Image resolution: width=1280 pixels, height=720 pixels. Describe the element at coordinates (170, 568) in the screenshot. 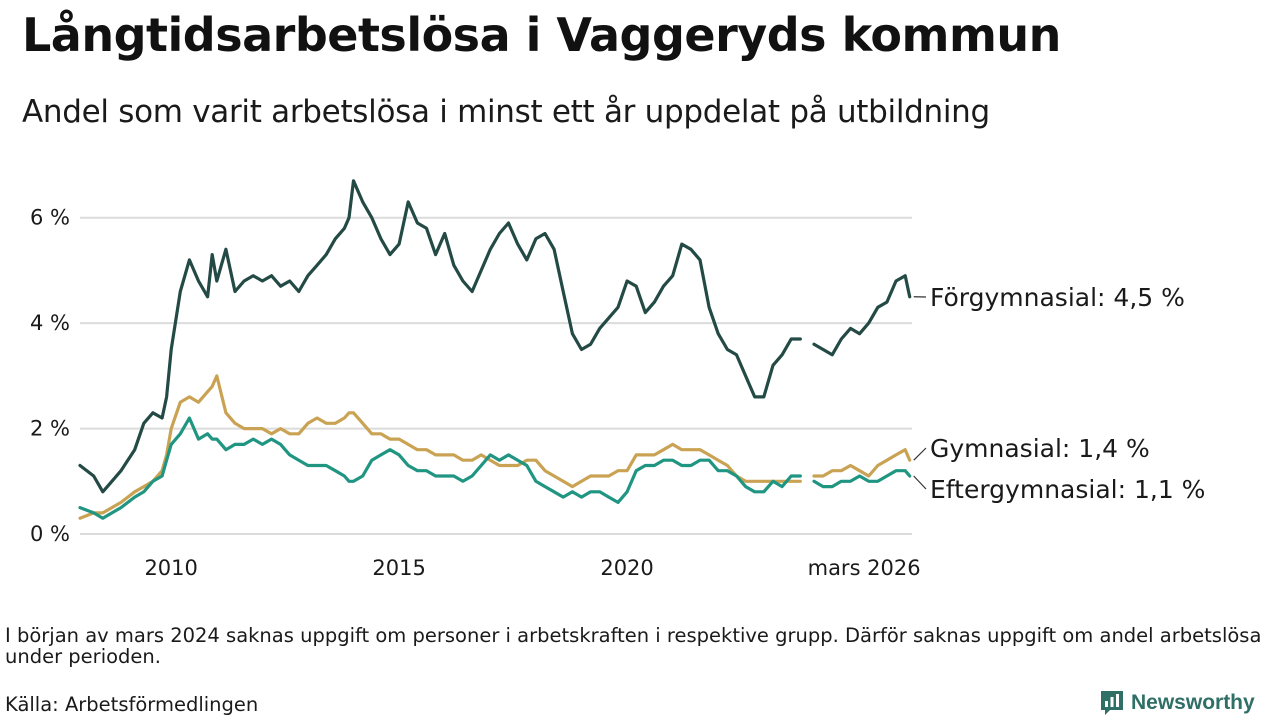

I see `x-tick-label-2010: 2010` at that location.